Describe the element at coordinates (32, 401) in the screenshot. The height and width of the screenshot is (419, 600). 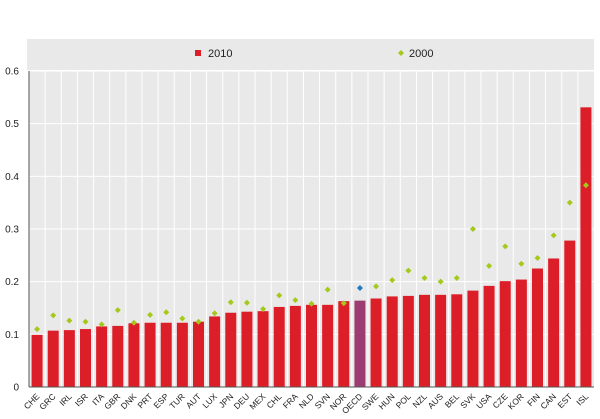
I see `x-tick-label: CHE` at that location.